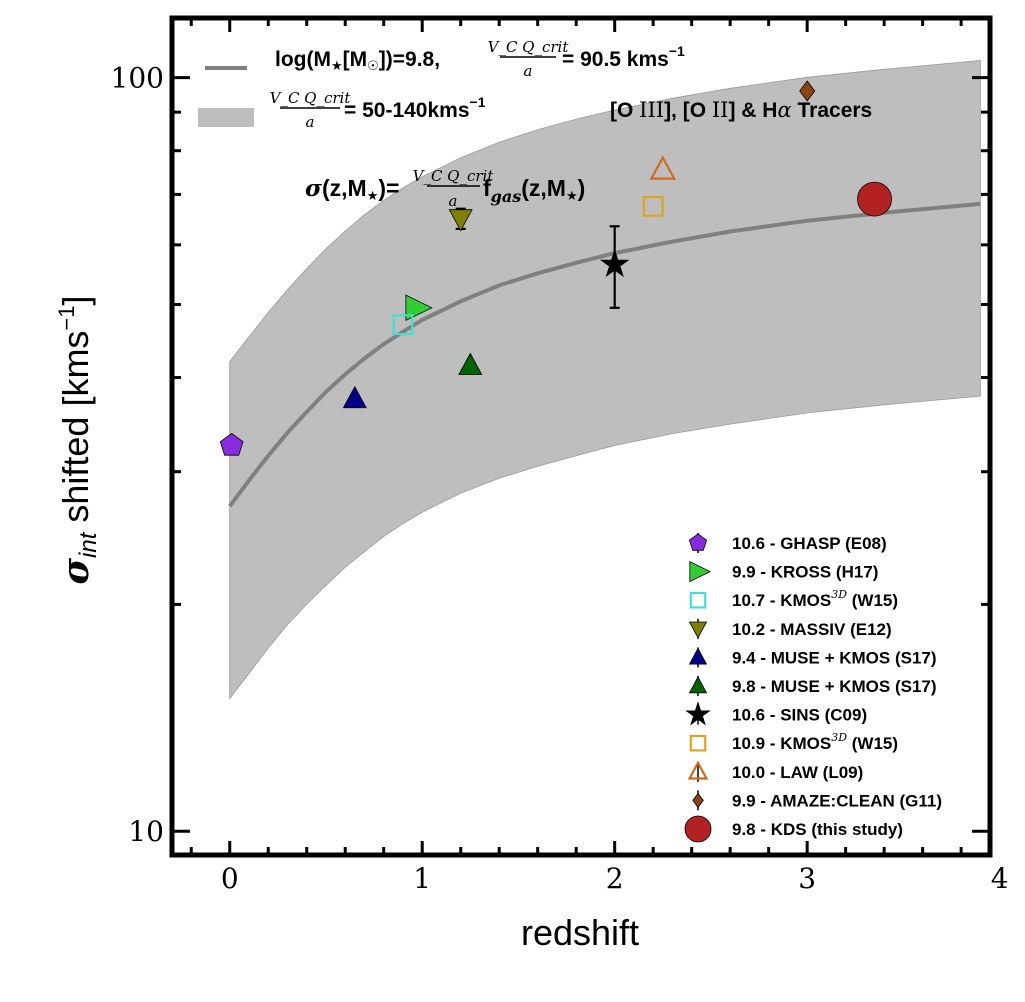 The image size is (1025, 1002). Describe the element at coordinates (817, 829) in the screenshot. I see `legend-label-10: 9.8 - KDS (this study)` at that location.